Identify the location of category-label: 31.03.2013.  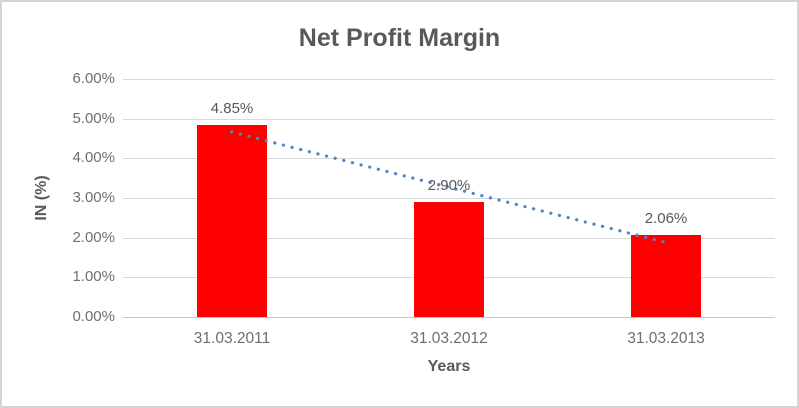
(666, 338).